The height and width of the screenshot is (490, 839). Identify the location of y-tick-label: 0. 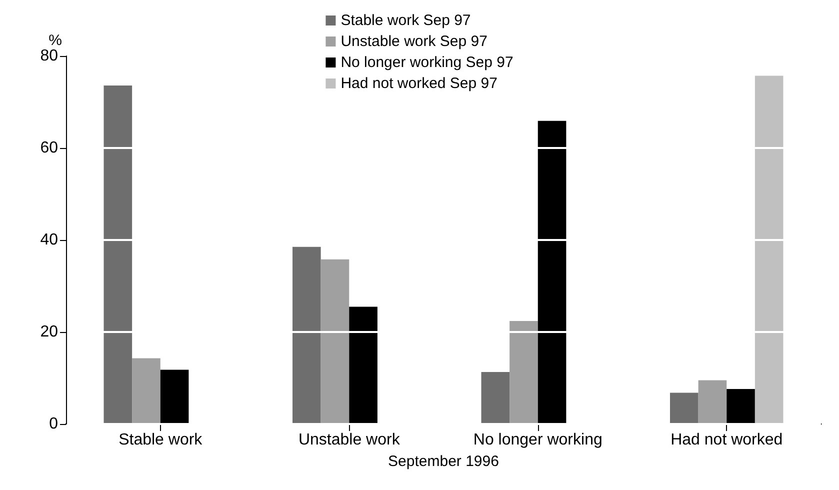
(53, 424).